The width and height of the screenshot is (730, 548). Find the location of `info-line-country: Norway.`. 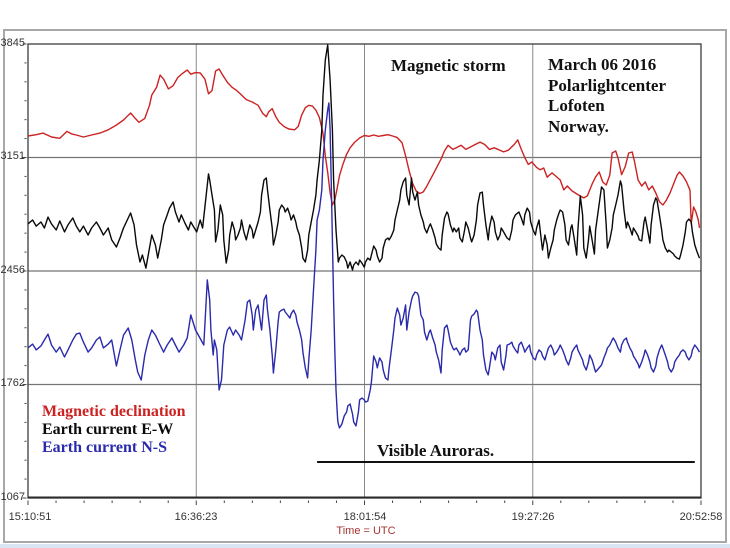

info-line-country: Norway. is located at coordinates (578, 126).